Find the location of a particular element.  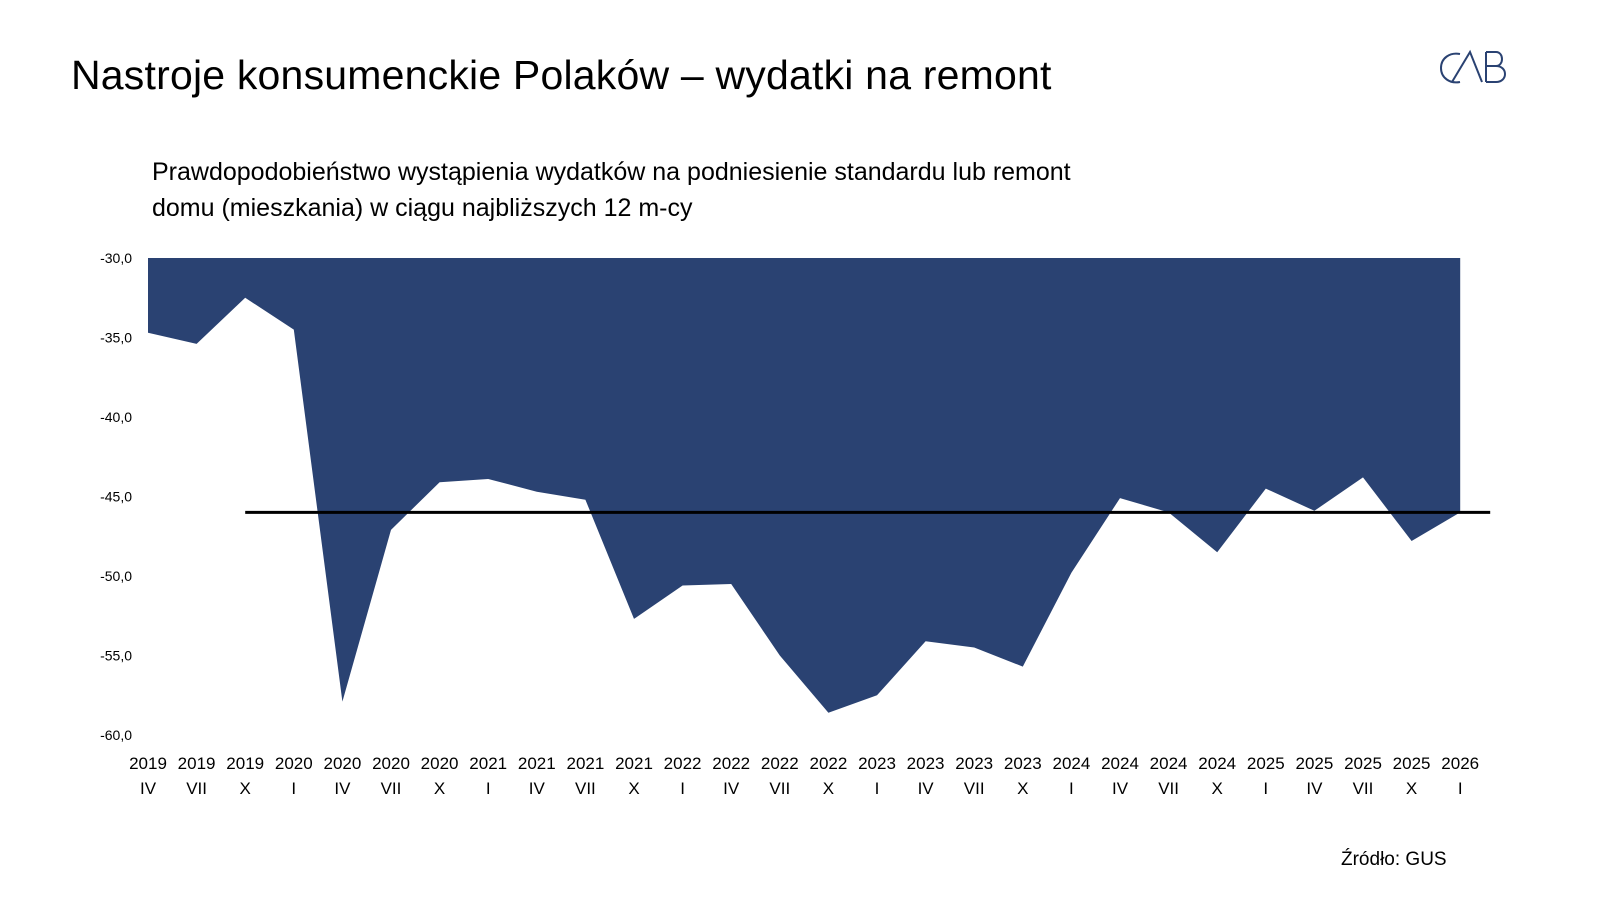

logo-a-stroke is located at coordinates (1467, 66).